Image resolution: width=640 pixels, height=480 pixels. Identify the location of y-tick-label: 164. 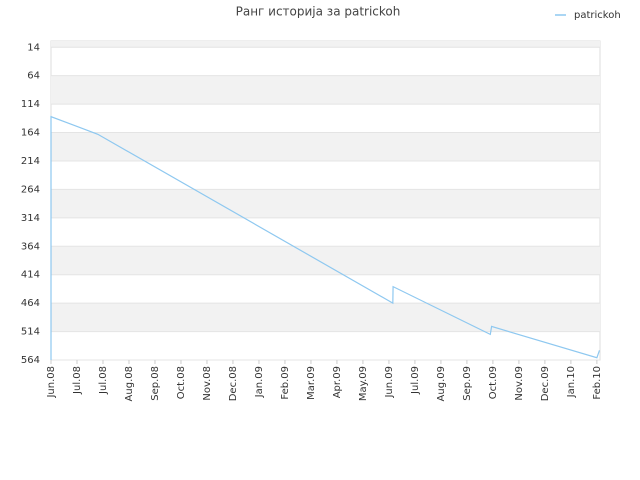
(30, 133).